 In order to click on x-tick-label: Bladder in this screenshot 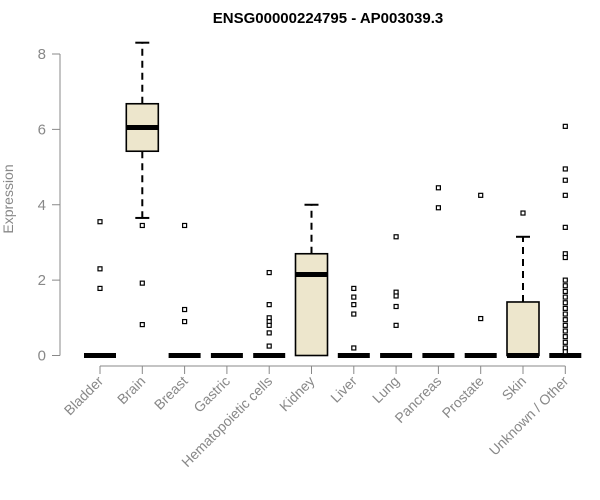, I will do `click(84, 396)`.